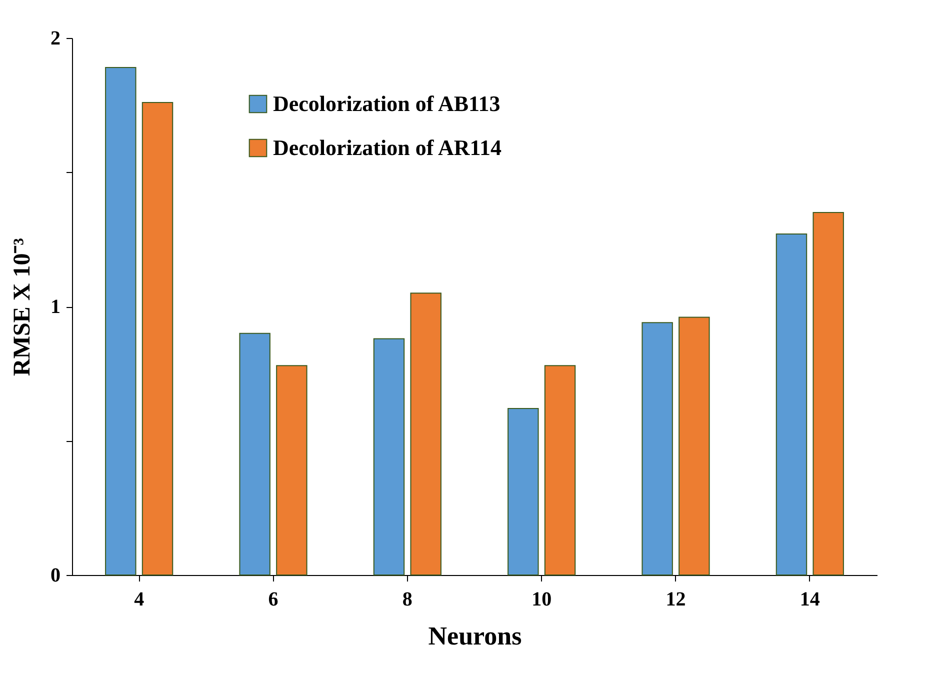 This screenshot has width=941, height=677. Describe the element at coordinates (23, 307) in the screenshot. I see `y-axis-title: RMSE X 10⁻³` at that location.